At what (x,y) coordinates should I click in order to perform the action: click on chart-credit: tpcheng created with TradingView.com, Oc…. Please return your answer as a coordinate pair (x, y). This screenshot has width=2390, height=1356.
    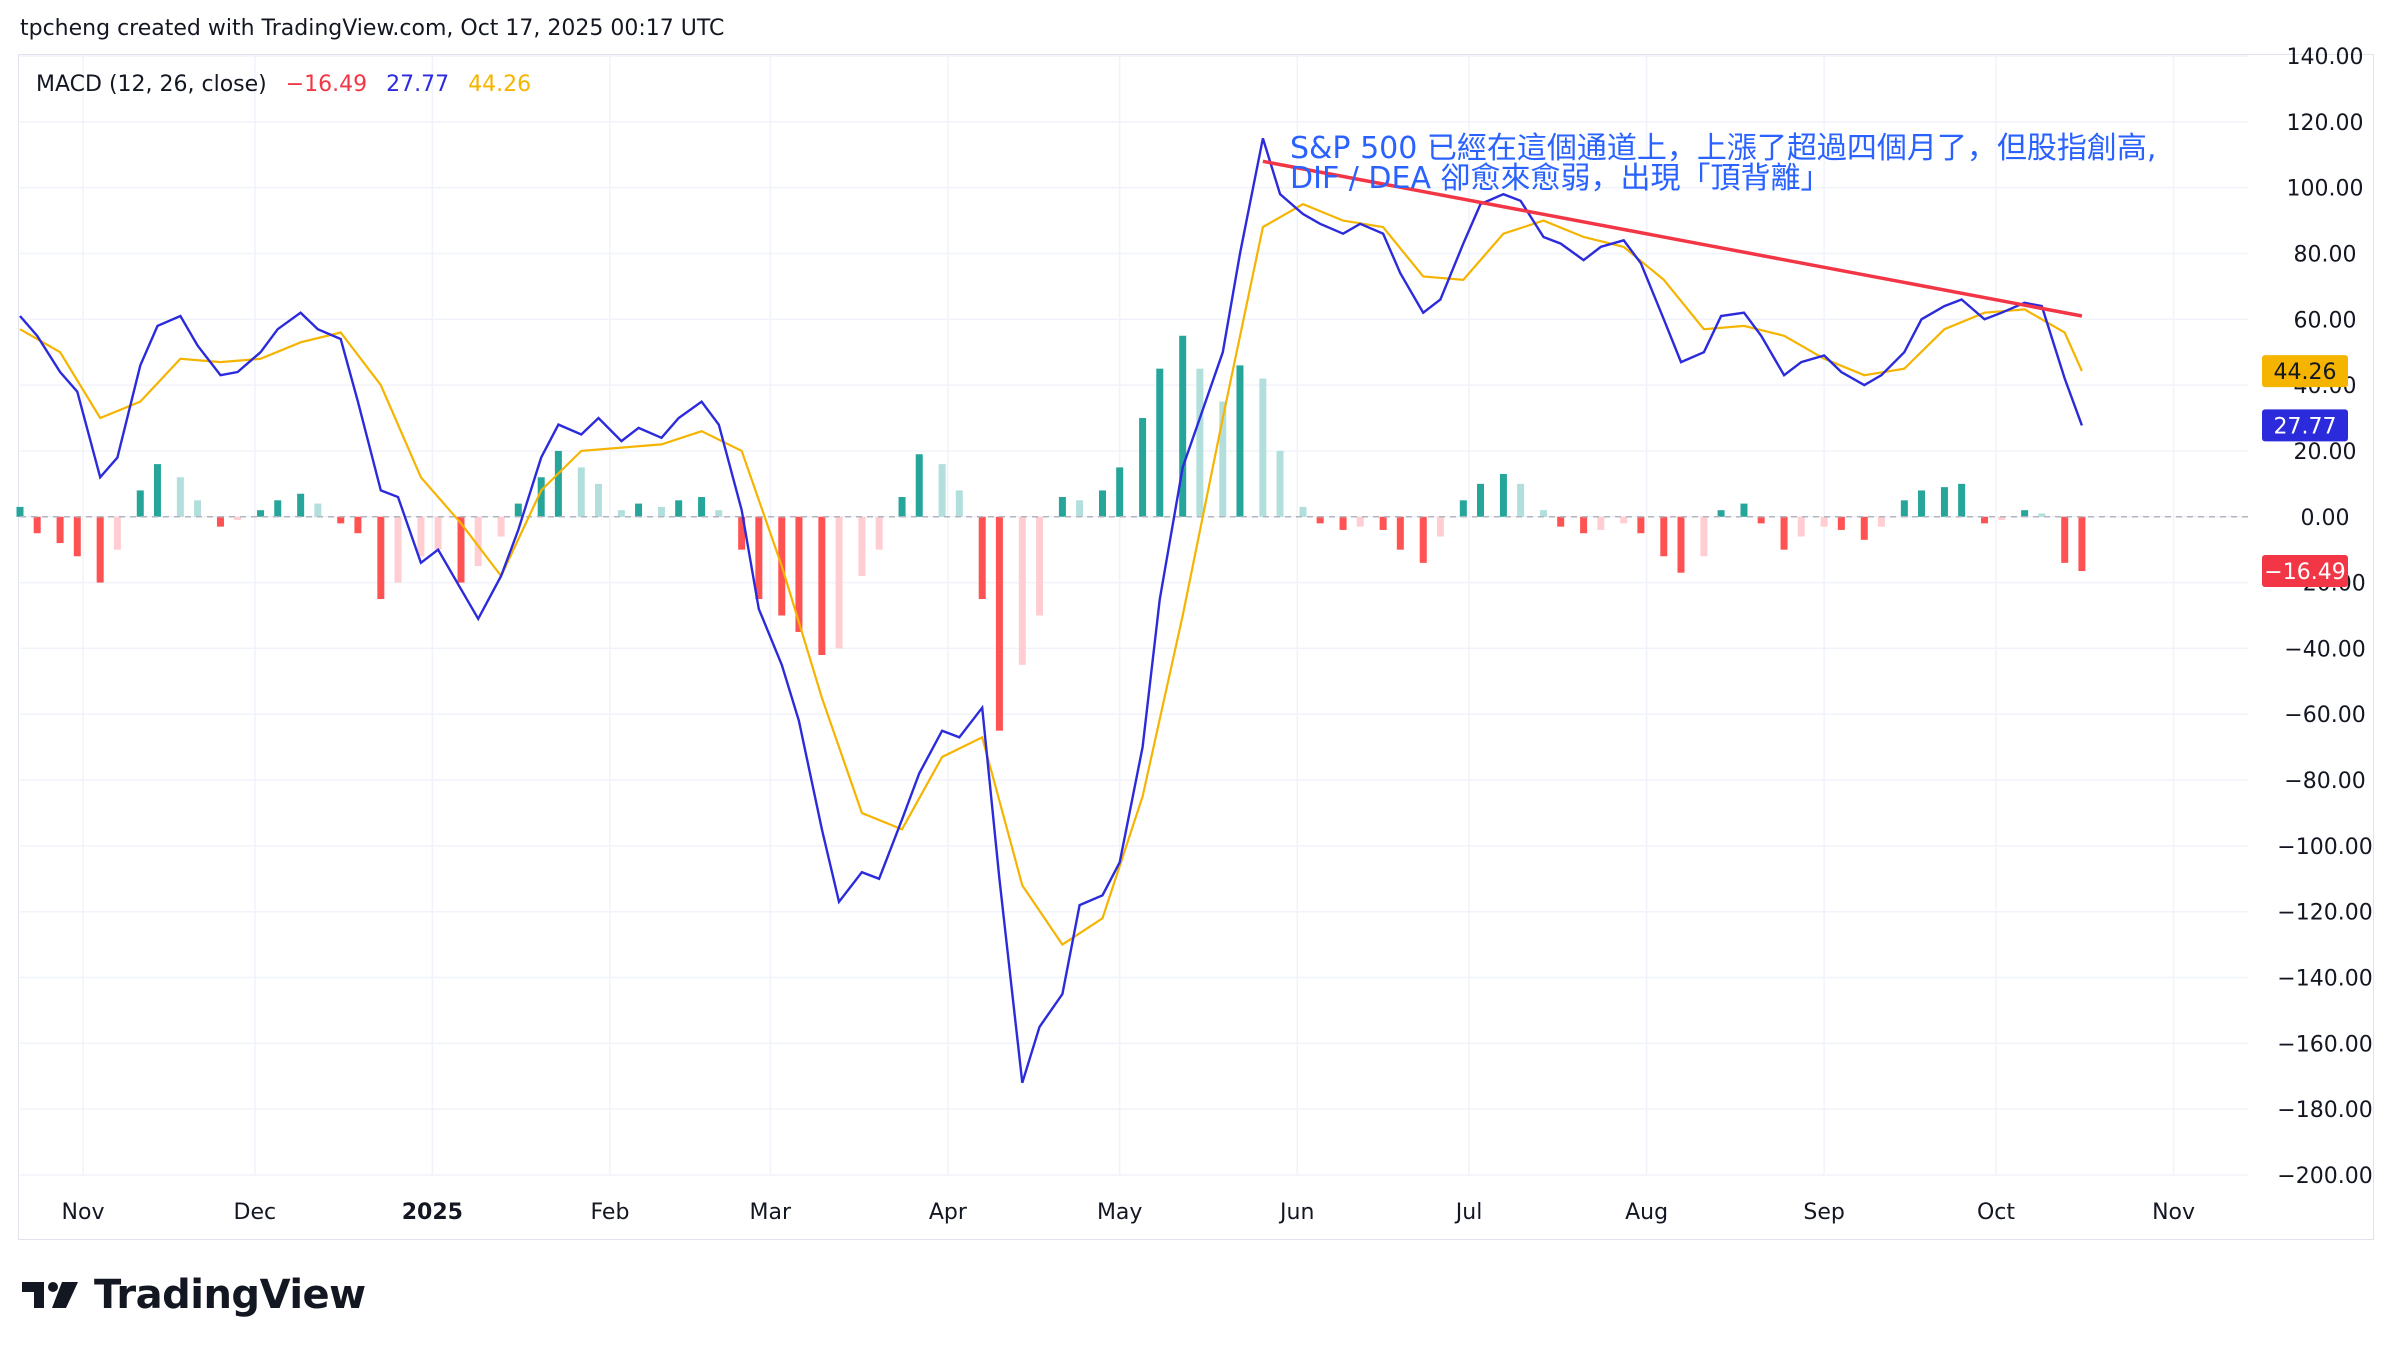
    Looking at the image, I should click on (372, 28).